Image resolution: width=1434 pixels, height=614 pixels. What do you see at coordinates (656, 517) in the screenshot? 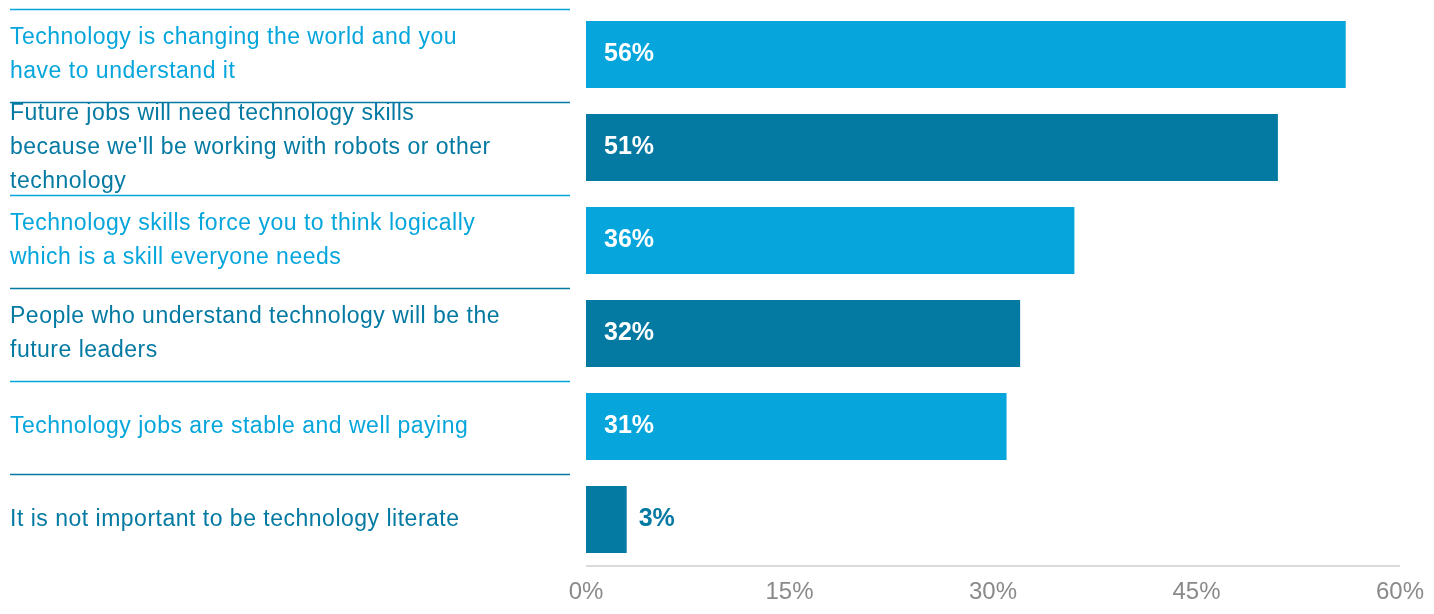
I see `data-label: 3%` at bounding box center [656, 517].